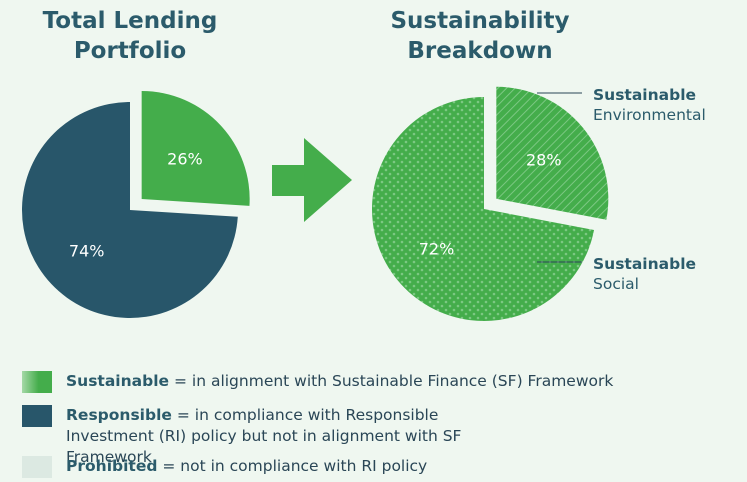 Image resolution: width=747 pixels, height=482 pixels. Describe the element at coordinates (312, 180) in the screenshot. I see `arrow` at that location.